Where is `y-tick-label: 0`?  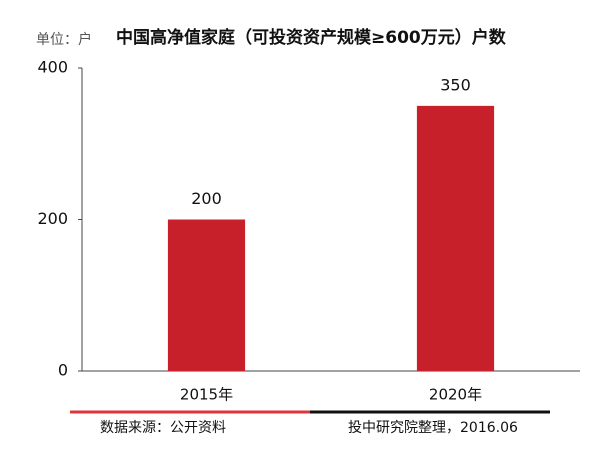
y-tick-label: 0 is located at coordinates (63, 370).